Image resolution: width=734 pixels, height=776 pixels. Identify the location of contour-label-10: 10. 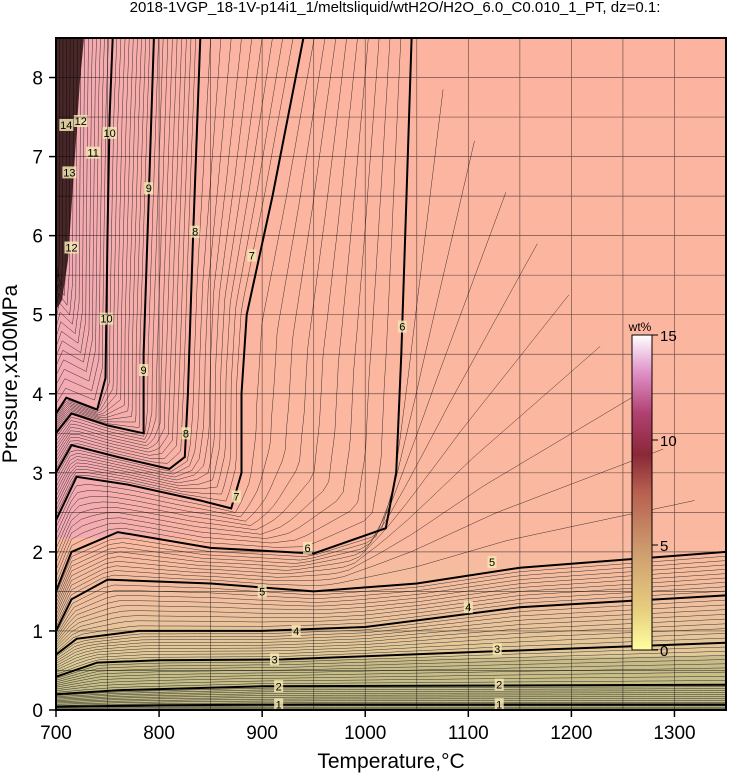
(106, 319).